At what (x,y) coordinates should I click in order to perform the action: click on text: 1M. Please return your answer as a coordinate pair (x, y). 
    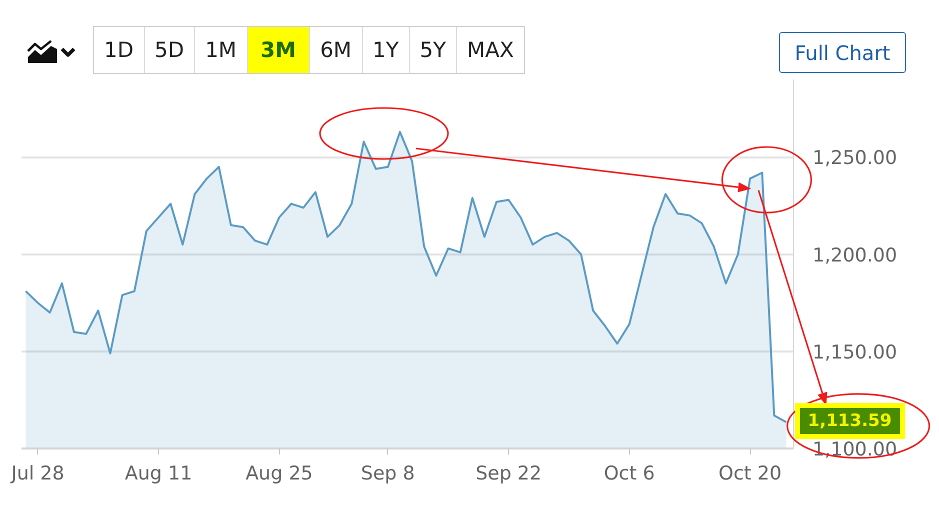
    Looking at the image, I should click on (221, 50).